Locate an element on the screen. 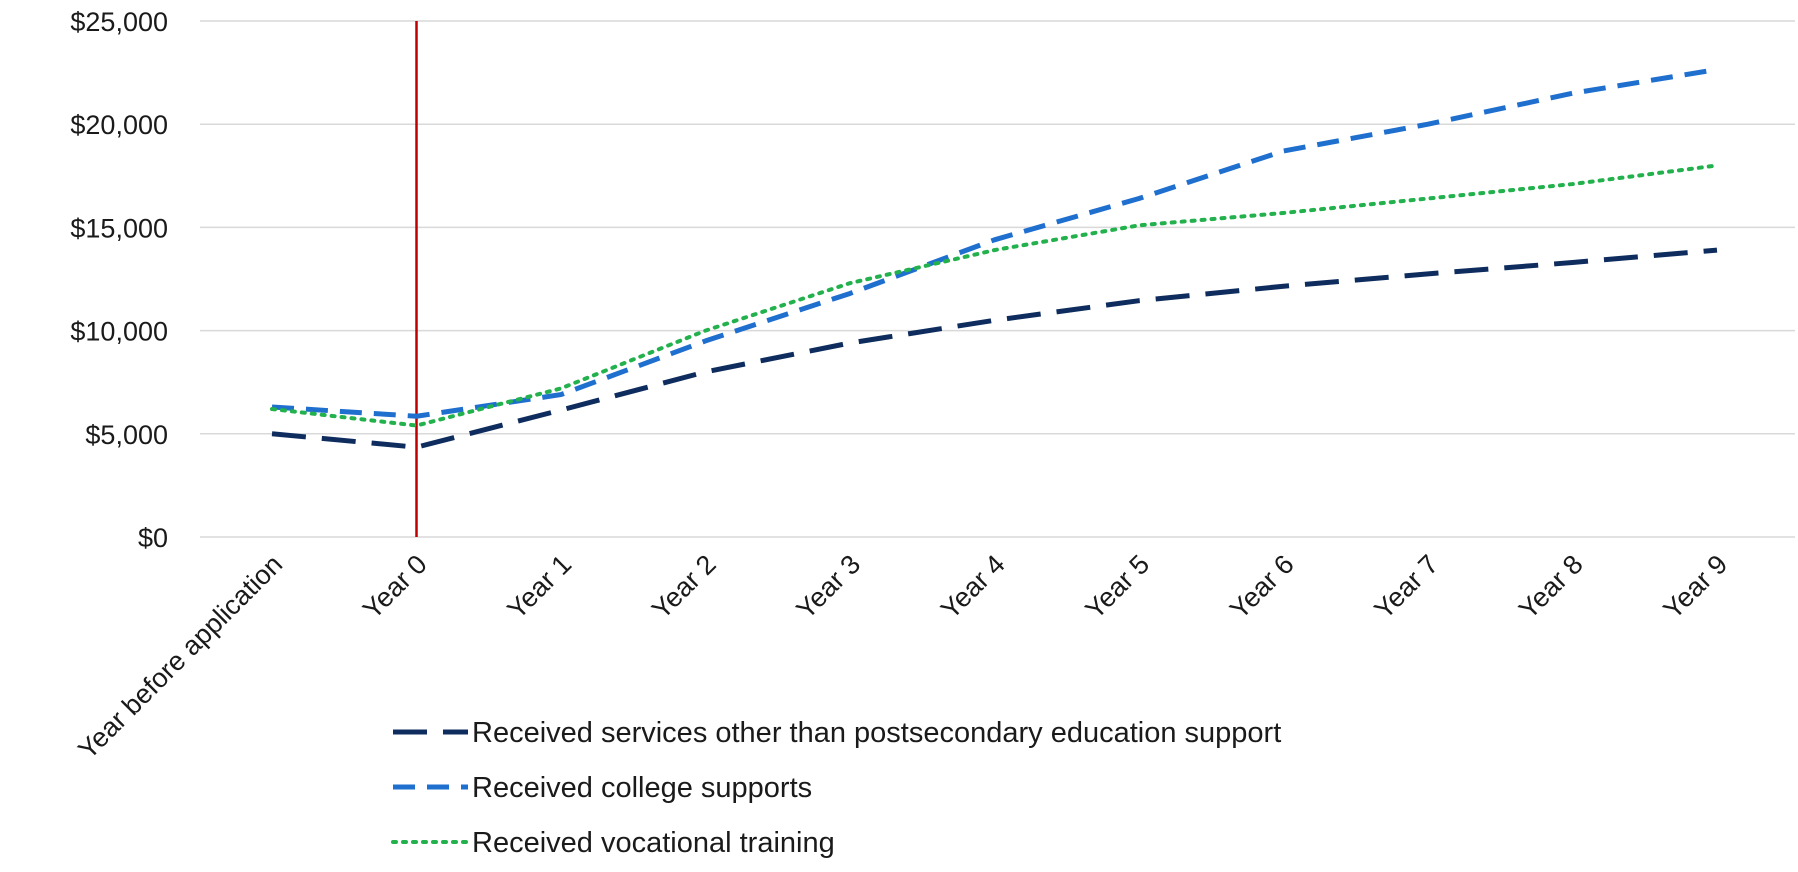 The image size is (1798, 872). legend-label: Received college supports is located at coordinates (642, 788).